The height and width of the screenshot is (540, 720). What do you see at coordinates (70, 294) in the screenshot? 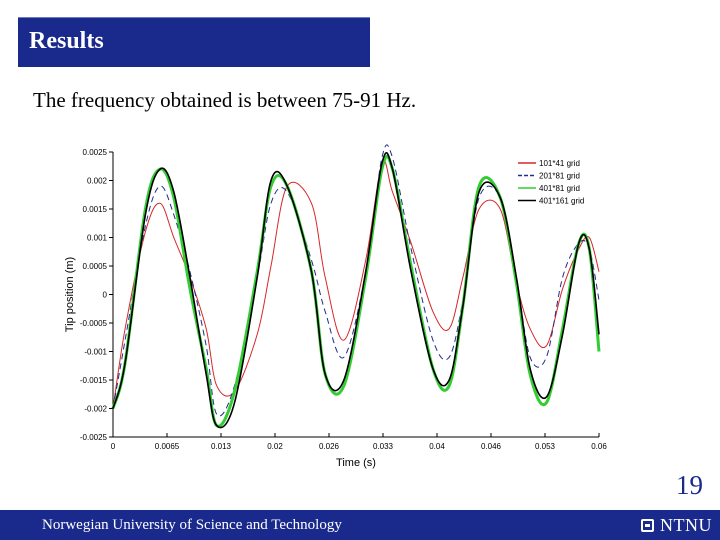
I see `y-axis-label: Tip position (m)` at bounding box center [70, 294].